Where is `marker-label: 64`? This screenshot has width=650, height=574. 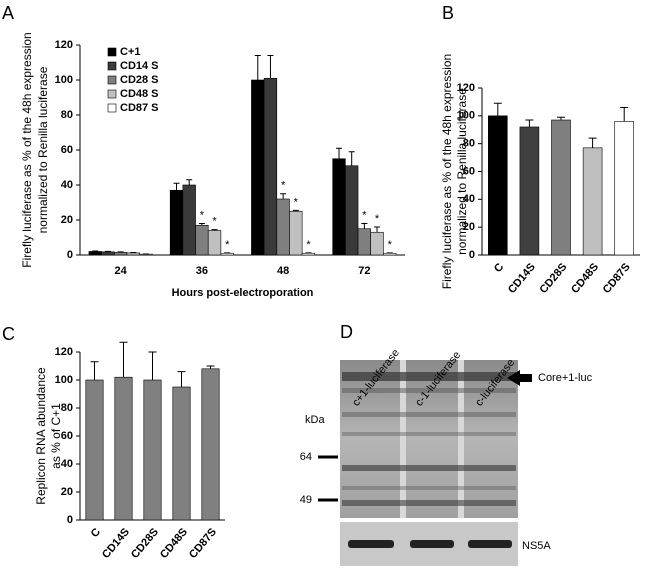
marker-label: 64 is located at coordinates (306, 457).